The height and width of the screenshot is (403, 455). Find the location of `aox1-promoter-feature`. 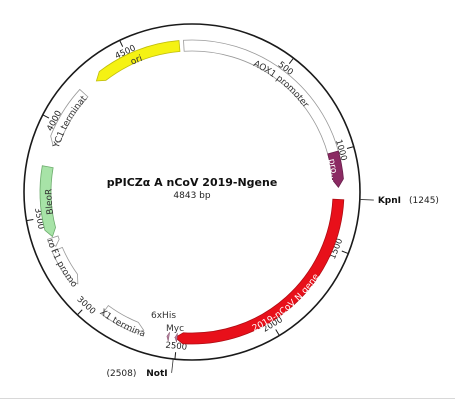

aox1-promoter-feature is located at coordinates (262, 106).